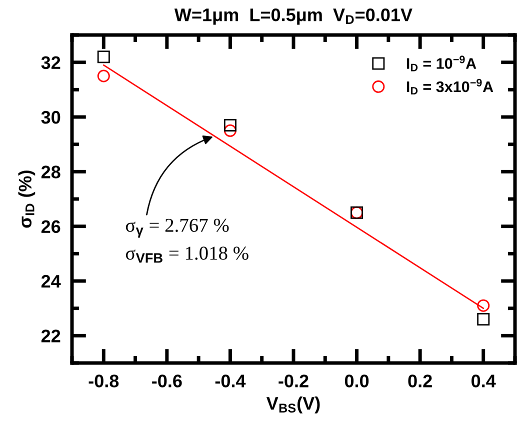 This screenshot has width=519, height=435. What do you see at coordinates (167, 381) in the screenshot?
I see `x-tick-label: -0.6` at bounding box center [167, 381].